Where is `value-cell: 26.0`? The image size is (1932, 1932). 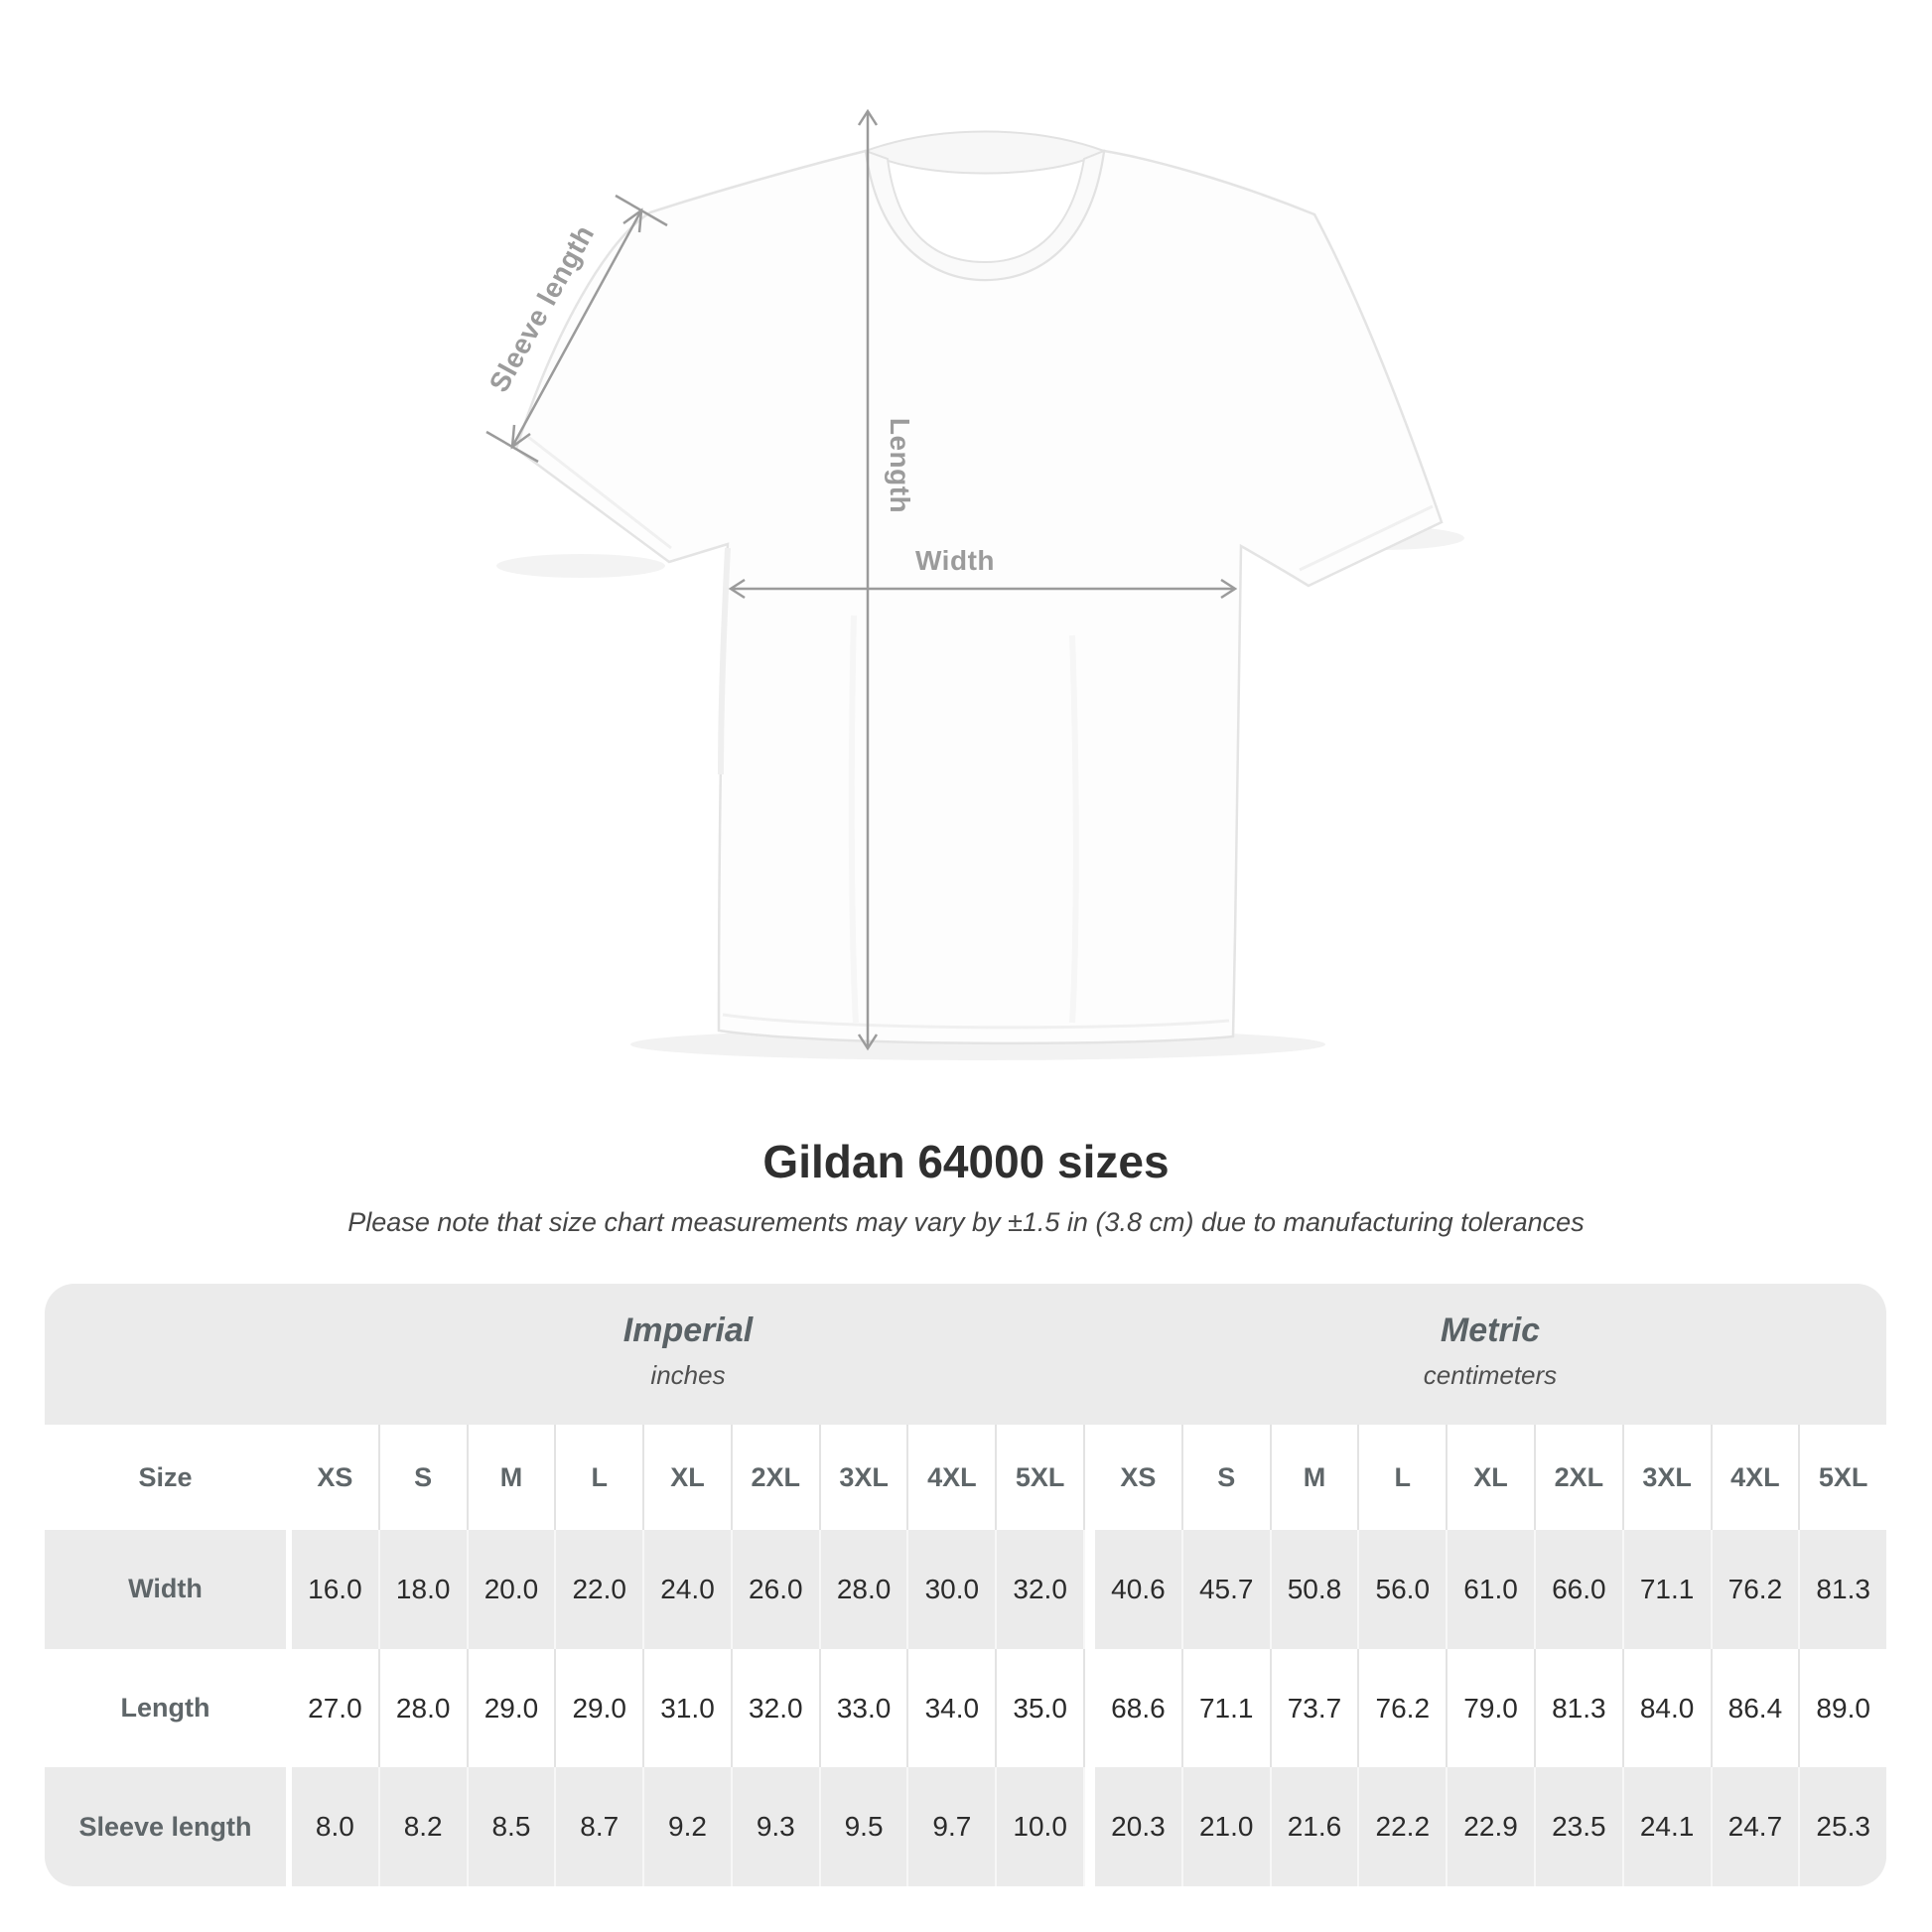
value-cell: 26.0 is located at coordinates (775, 1589).